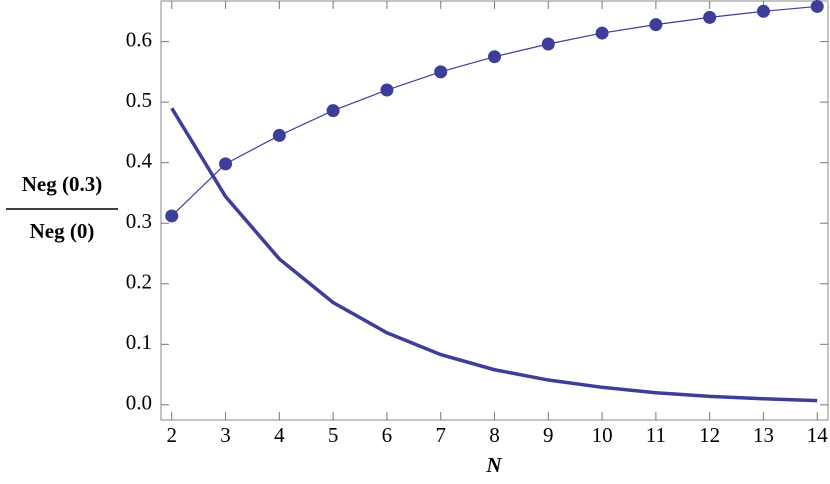 The height and width of the screenshot is (484, 830). Describe the element at coordinates (139, 100) in the screenshot. I see `y-tick-label: 0.5` at that location.